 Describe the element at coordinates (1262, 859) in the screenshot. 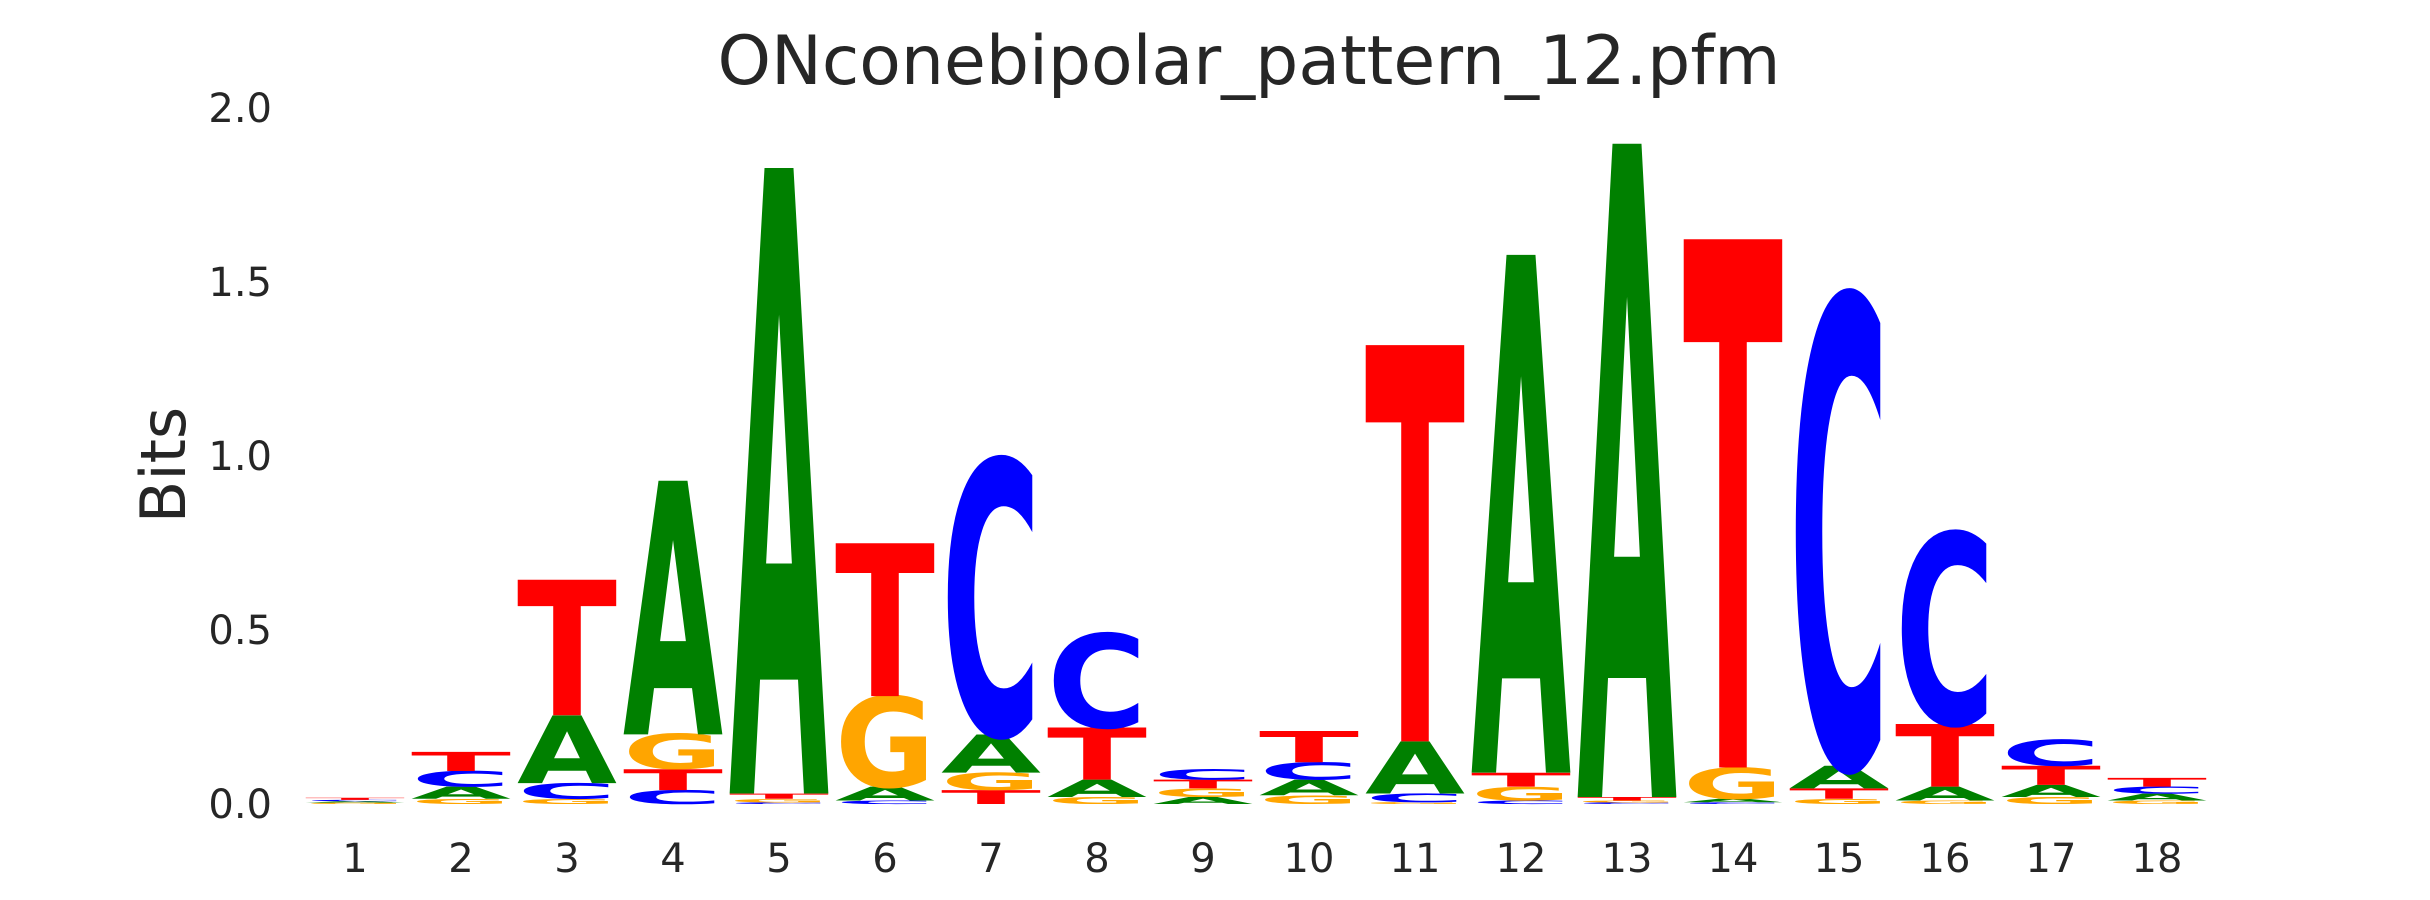

I see `x-axis-ticks: 1 2 3 4 5 6 7 8 9 10 11 12 13 14 15 16 17 18` at that location.